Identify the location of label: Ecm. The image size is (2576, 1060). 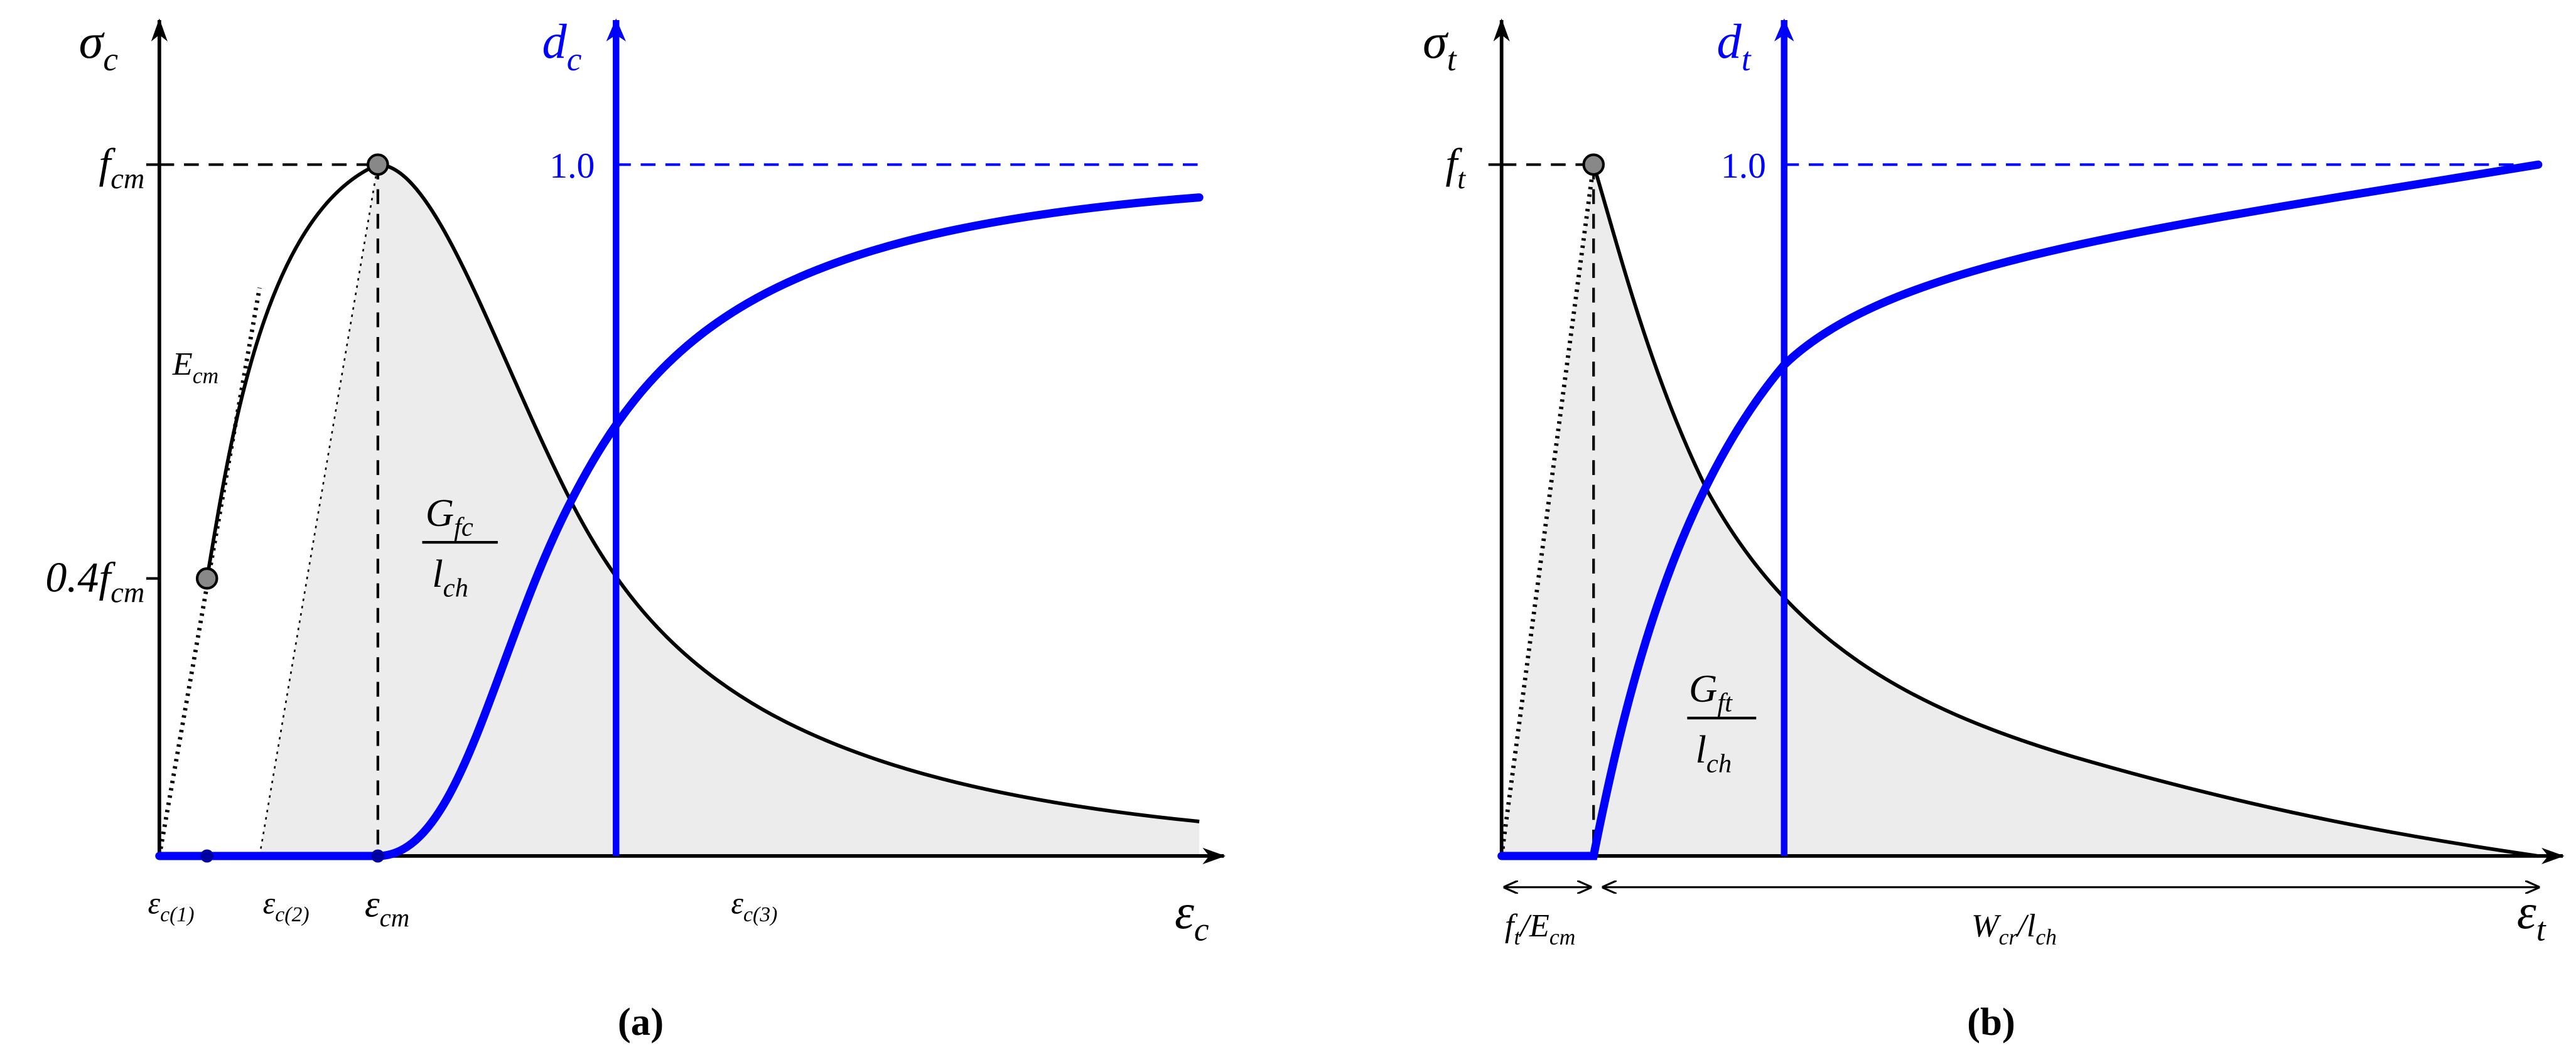
(195, 367).